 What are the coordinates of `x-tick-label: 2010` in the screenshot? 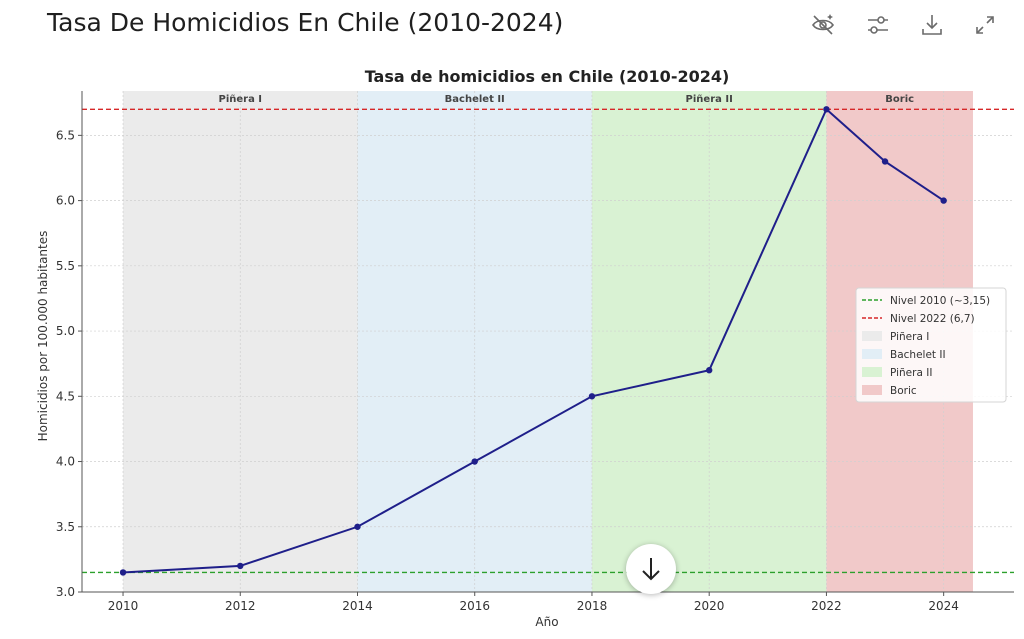 It's located at (123, 606).